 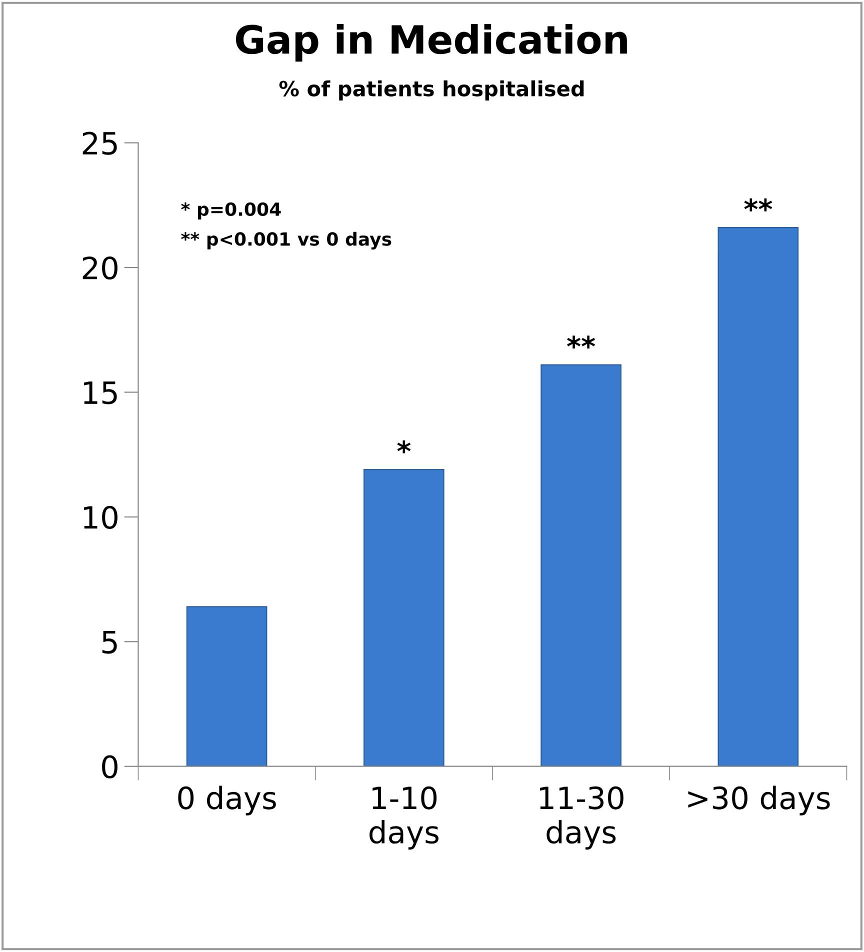 What do you see at coordinates (404, 818) in the screenshot?
I see `x-tick-label: 1-10 days` at bounding box center [404, 818].